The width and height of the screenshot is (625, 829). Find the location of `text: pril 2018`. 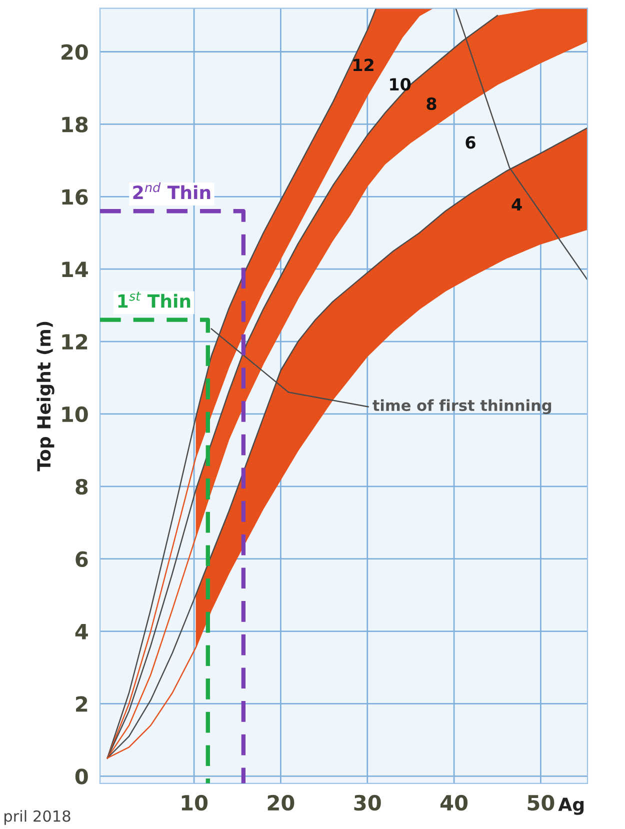

text: pril 2018 is located at coordinates (37, 817).